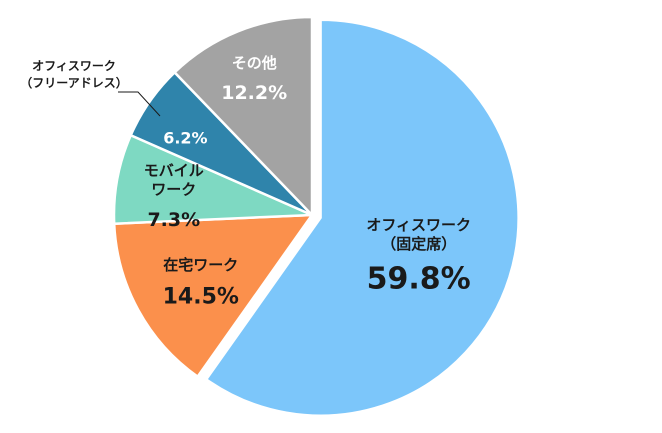  Describe the element at coordinates (74, 82) in the screenshot. I see `external-slice-label: （フリーアドレス）` at that location.